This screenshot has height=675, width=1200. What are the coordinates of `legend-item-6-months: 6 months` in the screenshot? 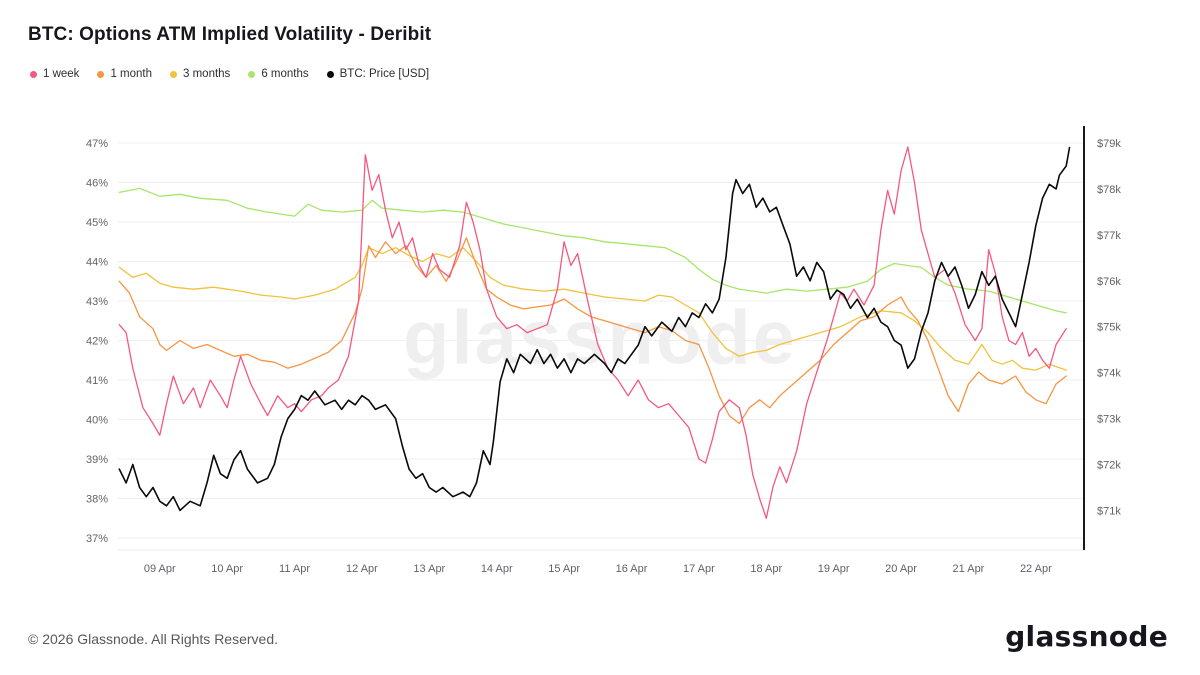 It's located at (278, 74).